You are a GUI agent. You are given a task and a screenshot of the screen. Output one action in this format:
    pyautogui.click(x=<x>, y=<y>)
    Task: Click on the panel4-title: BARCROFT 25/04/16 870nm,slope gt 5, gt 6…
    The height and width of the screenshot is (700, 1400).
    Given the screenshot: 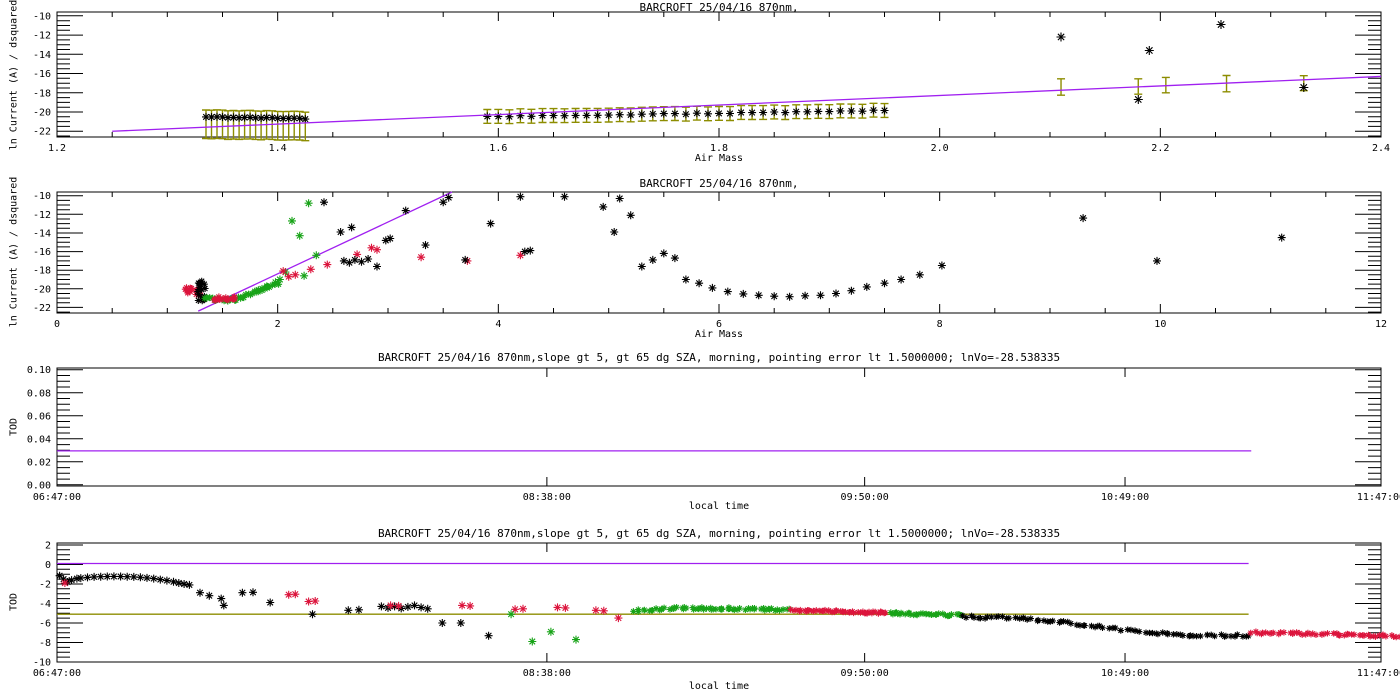 What is the action you would take?
    pyautogui.click(x=719, y=533)
    